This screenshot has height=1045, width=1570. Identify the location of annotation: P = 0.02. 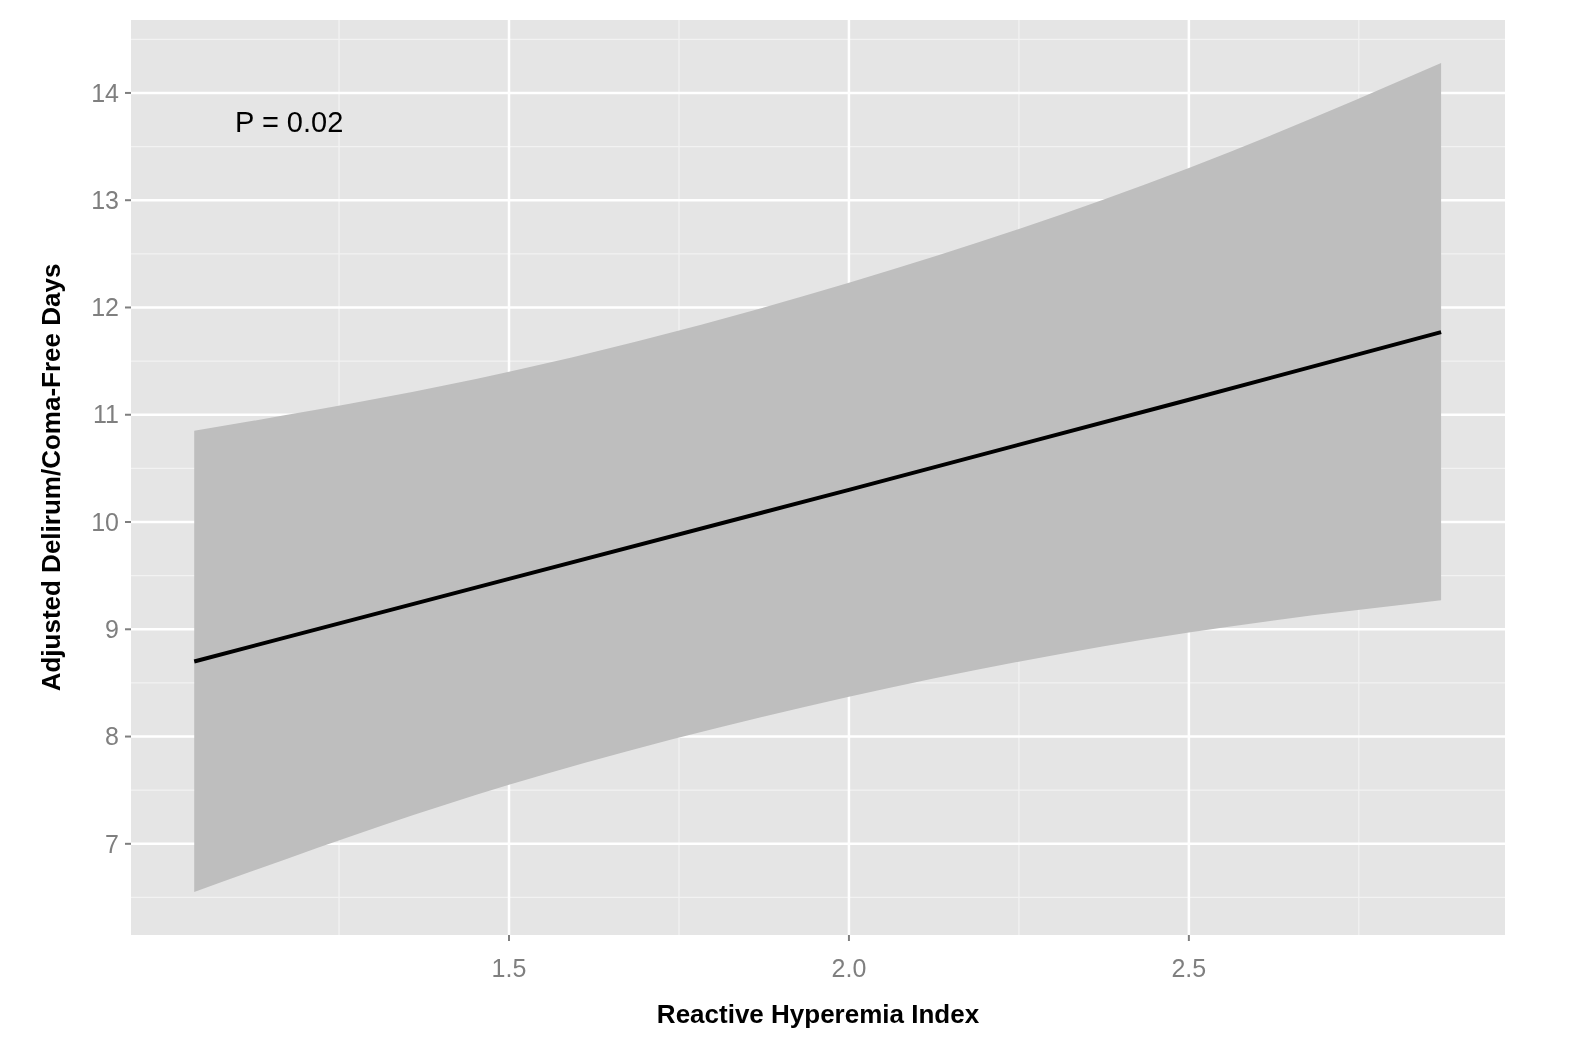
(289, 122).